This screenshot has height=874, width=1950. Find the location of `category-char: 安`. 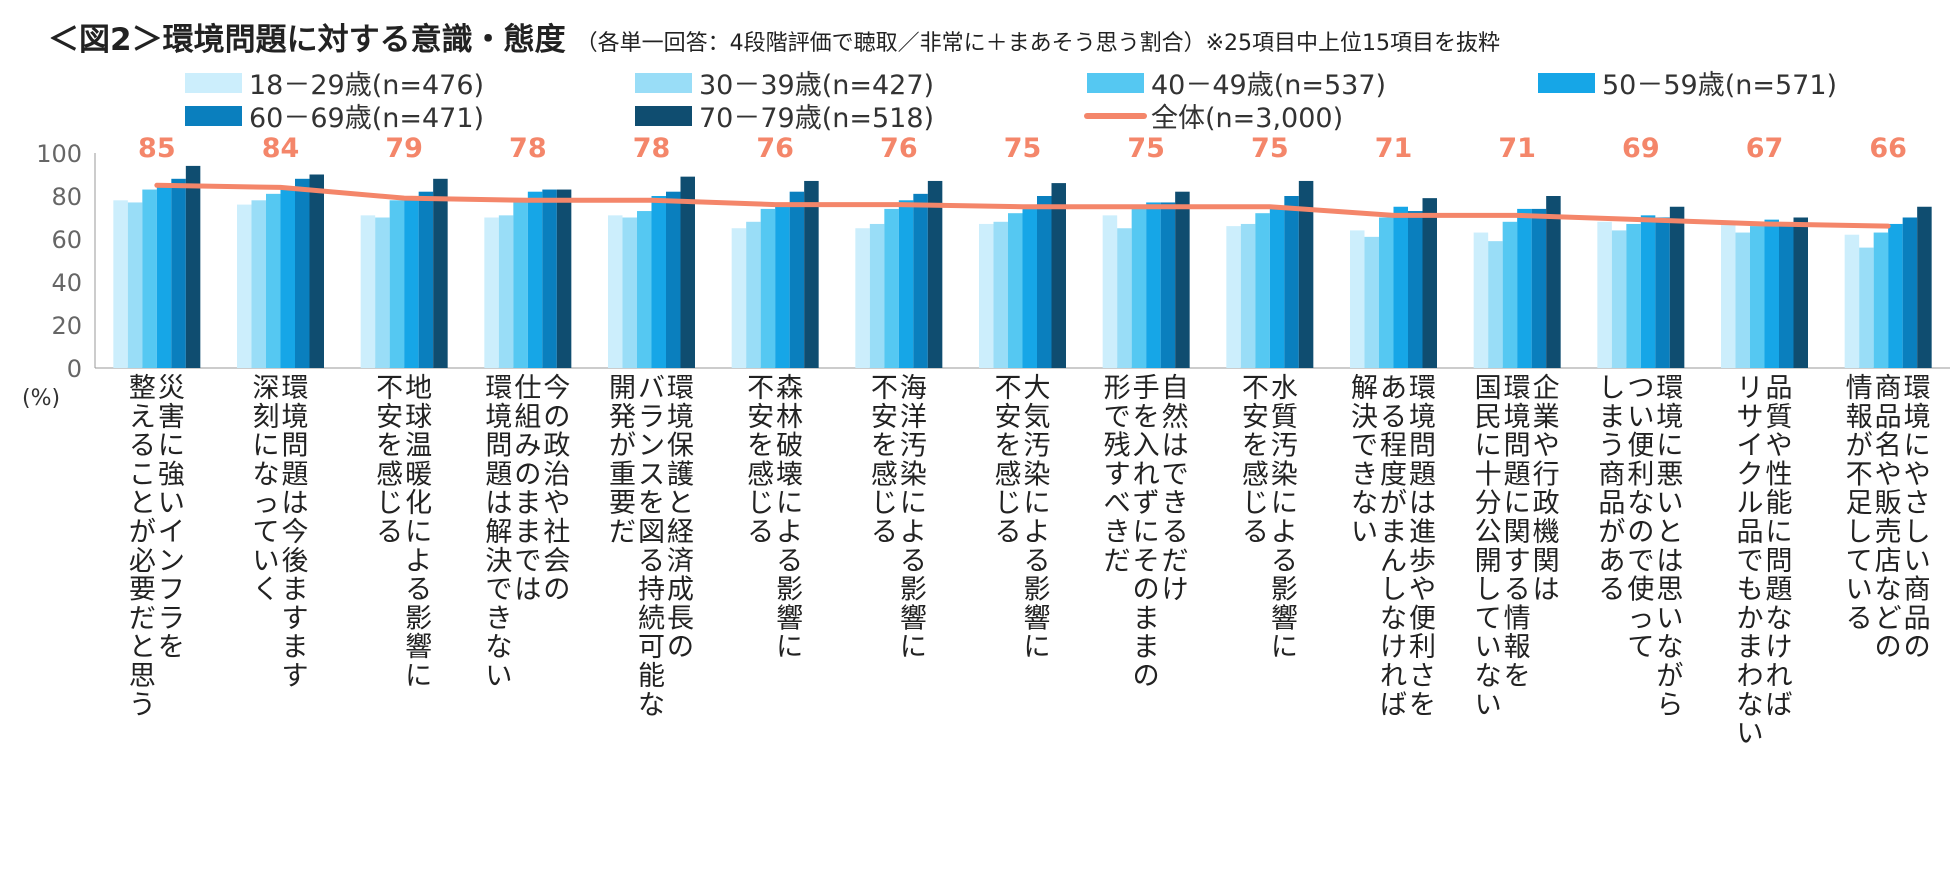

category-char: 安 is located at coordinates (1255, 417).